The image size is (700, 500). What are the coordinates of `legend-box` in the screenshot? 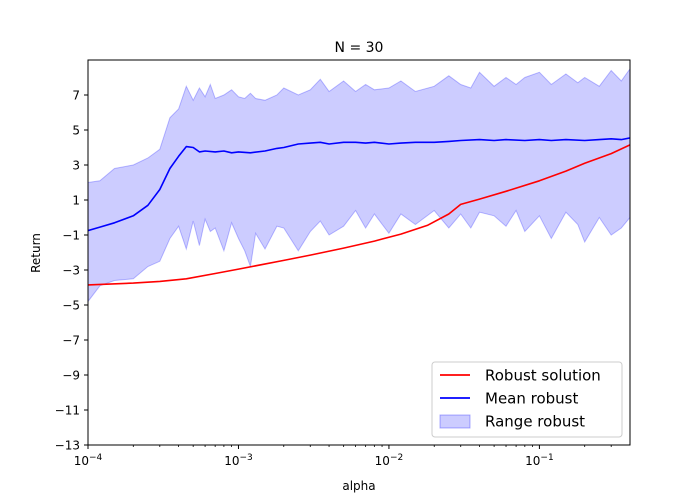 It's located at (527, 399).